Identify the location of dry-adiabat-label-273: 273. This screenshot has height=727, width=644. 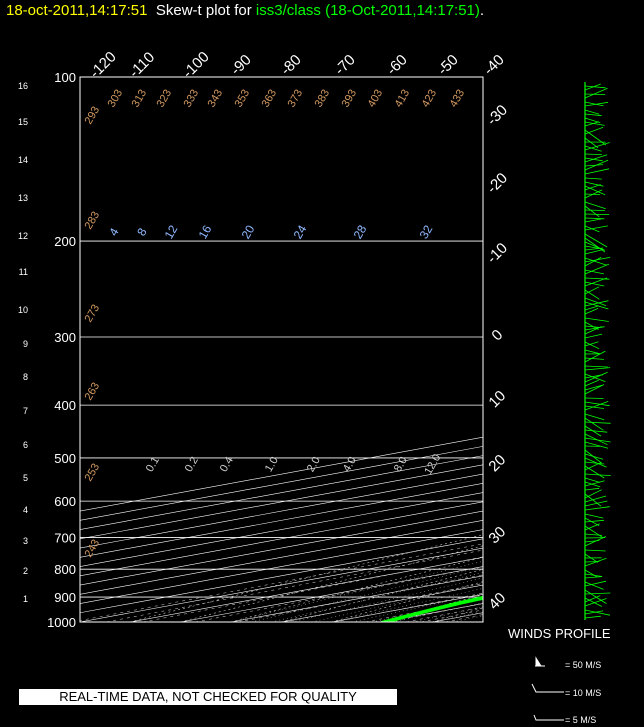
(93, 314).